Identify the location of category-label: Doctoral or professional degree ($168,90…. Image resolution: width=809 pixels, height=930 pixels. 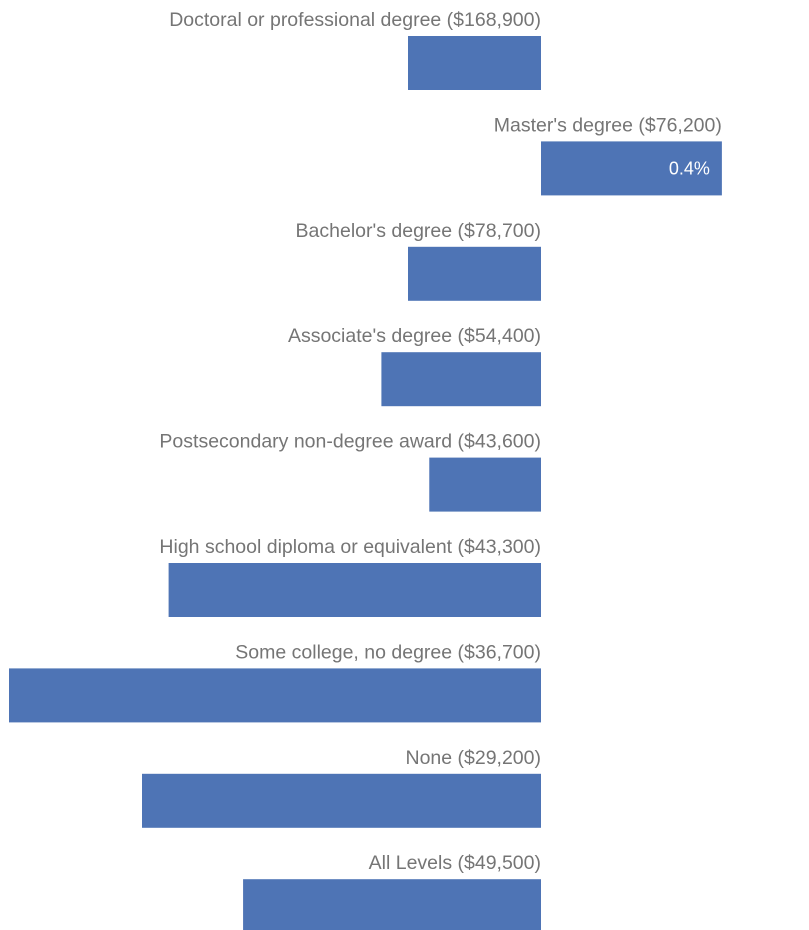
(355, 20).